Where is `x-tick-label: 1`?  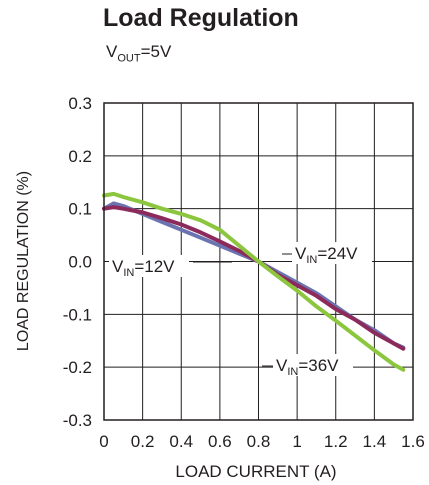 x-tick-label: 1 is located at coordinates (296, 441).